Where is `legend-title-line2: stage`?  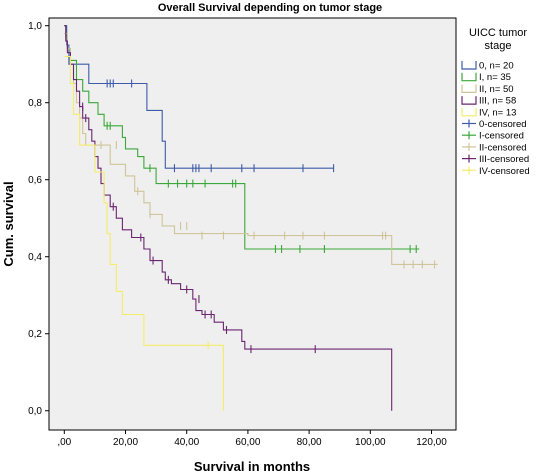
legend-title-line2: stage is located at coordinates (498, 46).